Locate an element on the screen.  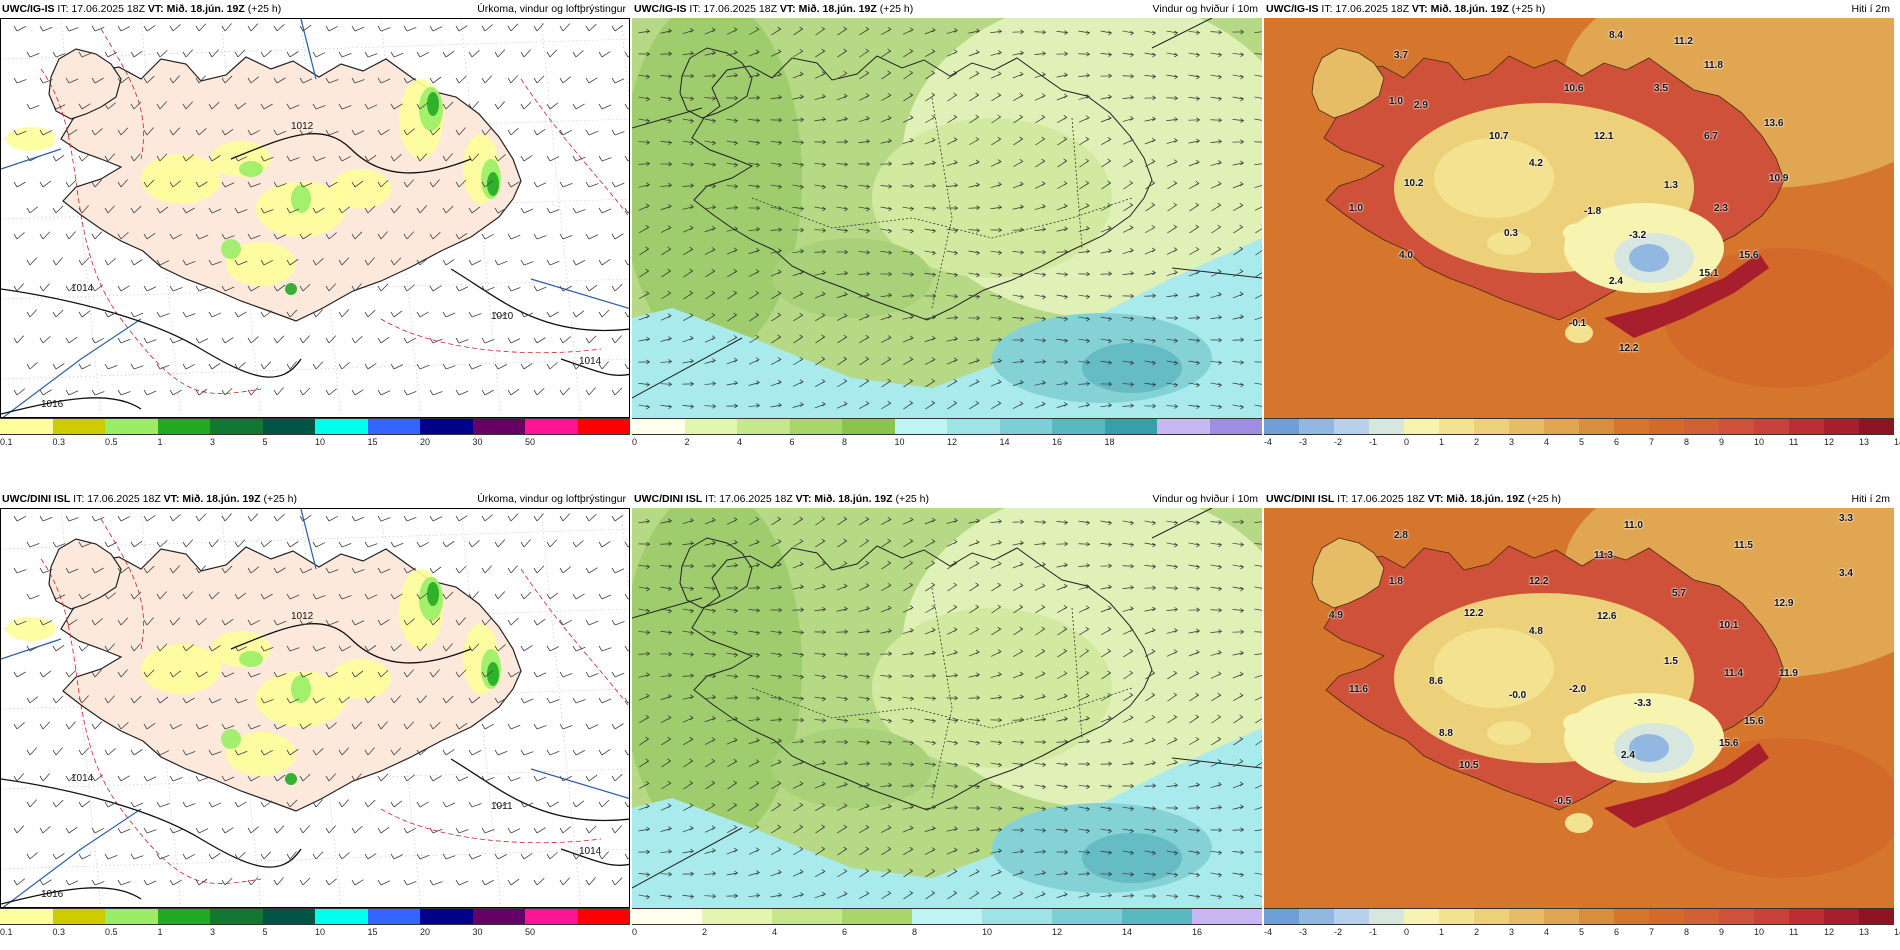
init-time: 17.06.2025 18Z is located at coordinates (1388, 499).